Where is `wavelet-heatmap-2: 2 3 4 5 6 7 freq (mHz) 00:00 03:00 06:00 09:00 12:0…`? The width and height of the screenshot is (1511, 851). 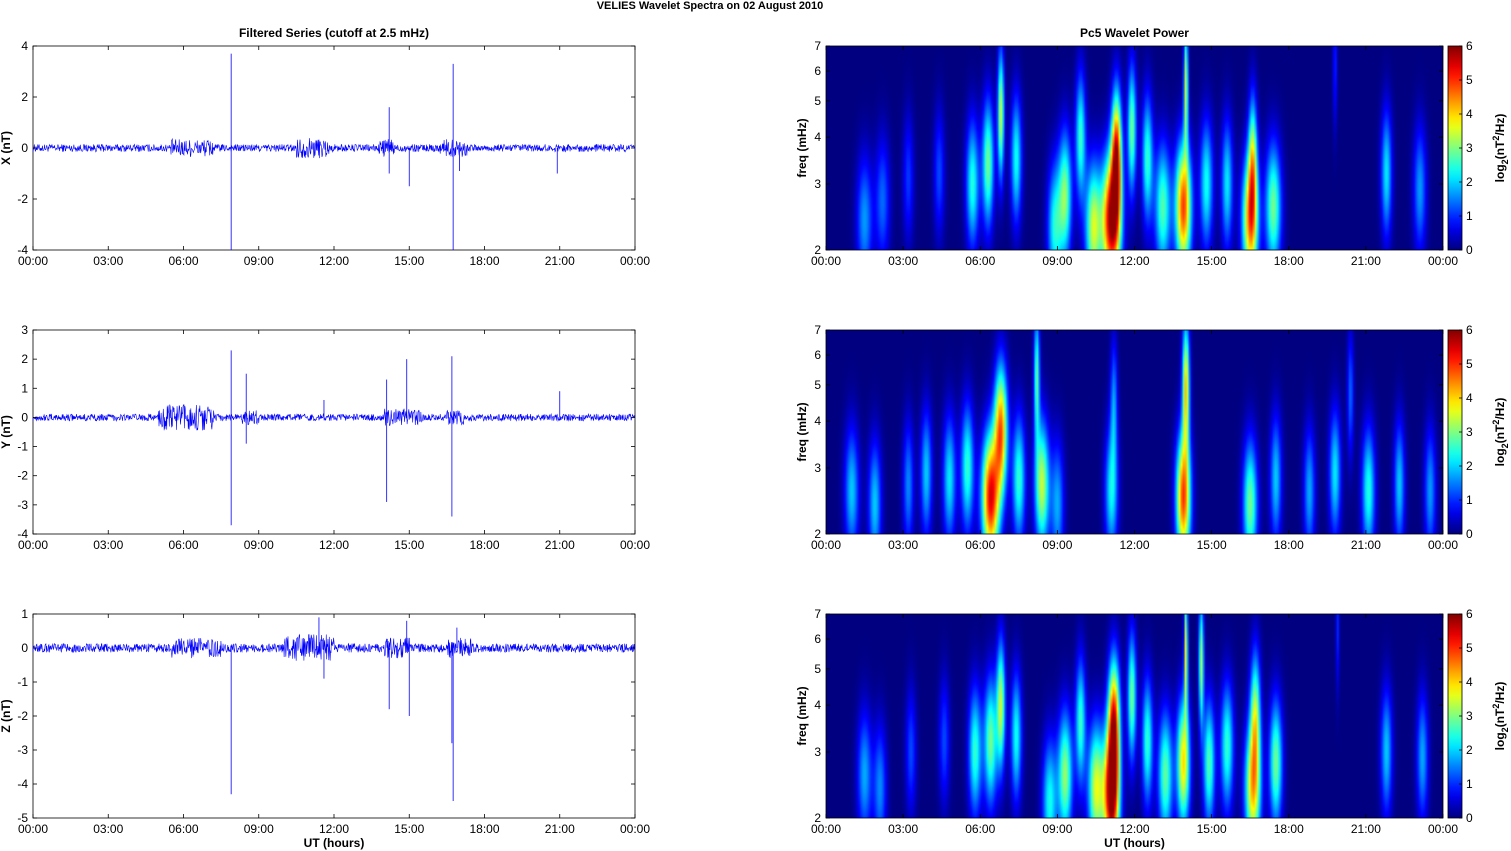
wavelet-heatmap-2: 2 3 4 5 6 7 freq (mHz) 00:00 03:00 06:00 09:00 12:0… is located at coordinates (1152, 437).